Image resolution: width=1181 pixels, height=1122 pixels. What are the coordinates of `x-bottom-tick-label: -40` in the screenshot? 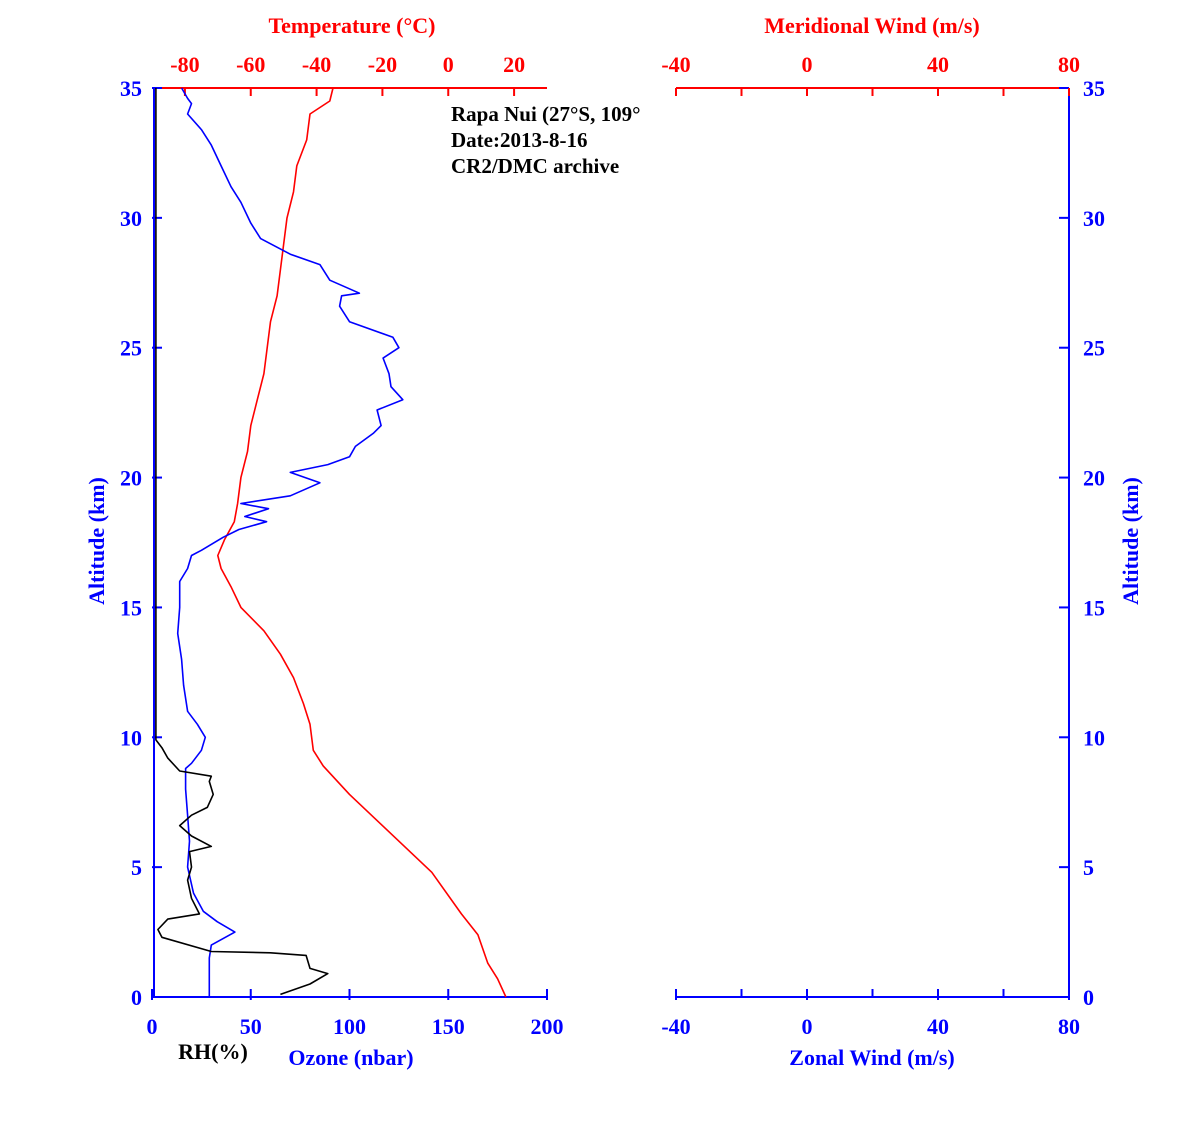 It's located at (675, 1026).